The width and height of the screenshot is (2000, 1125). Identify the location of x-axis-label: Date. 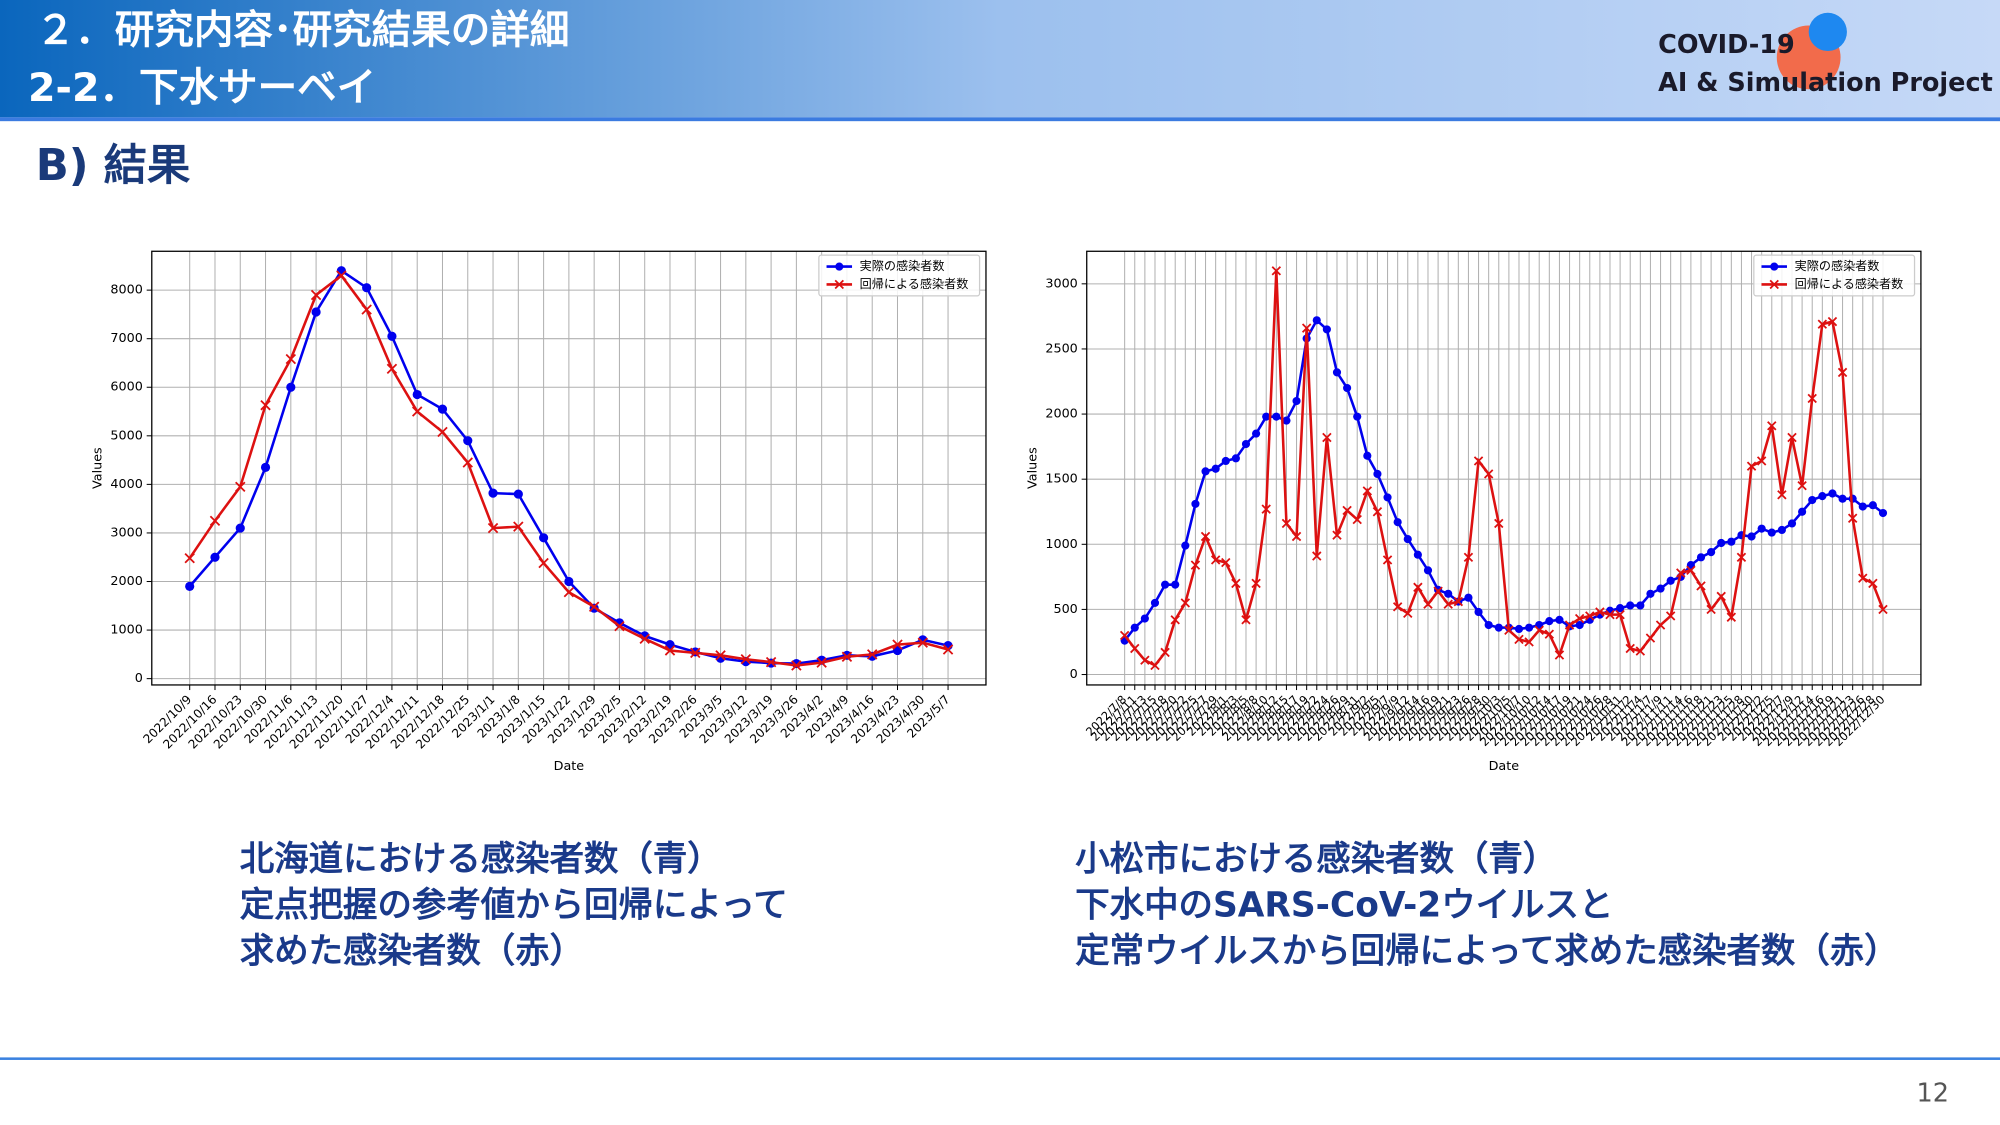
(1504, 766).